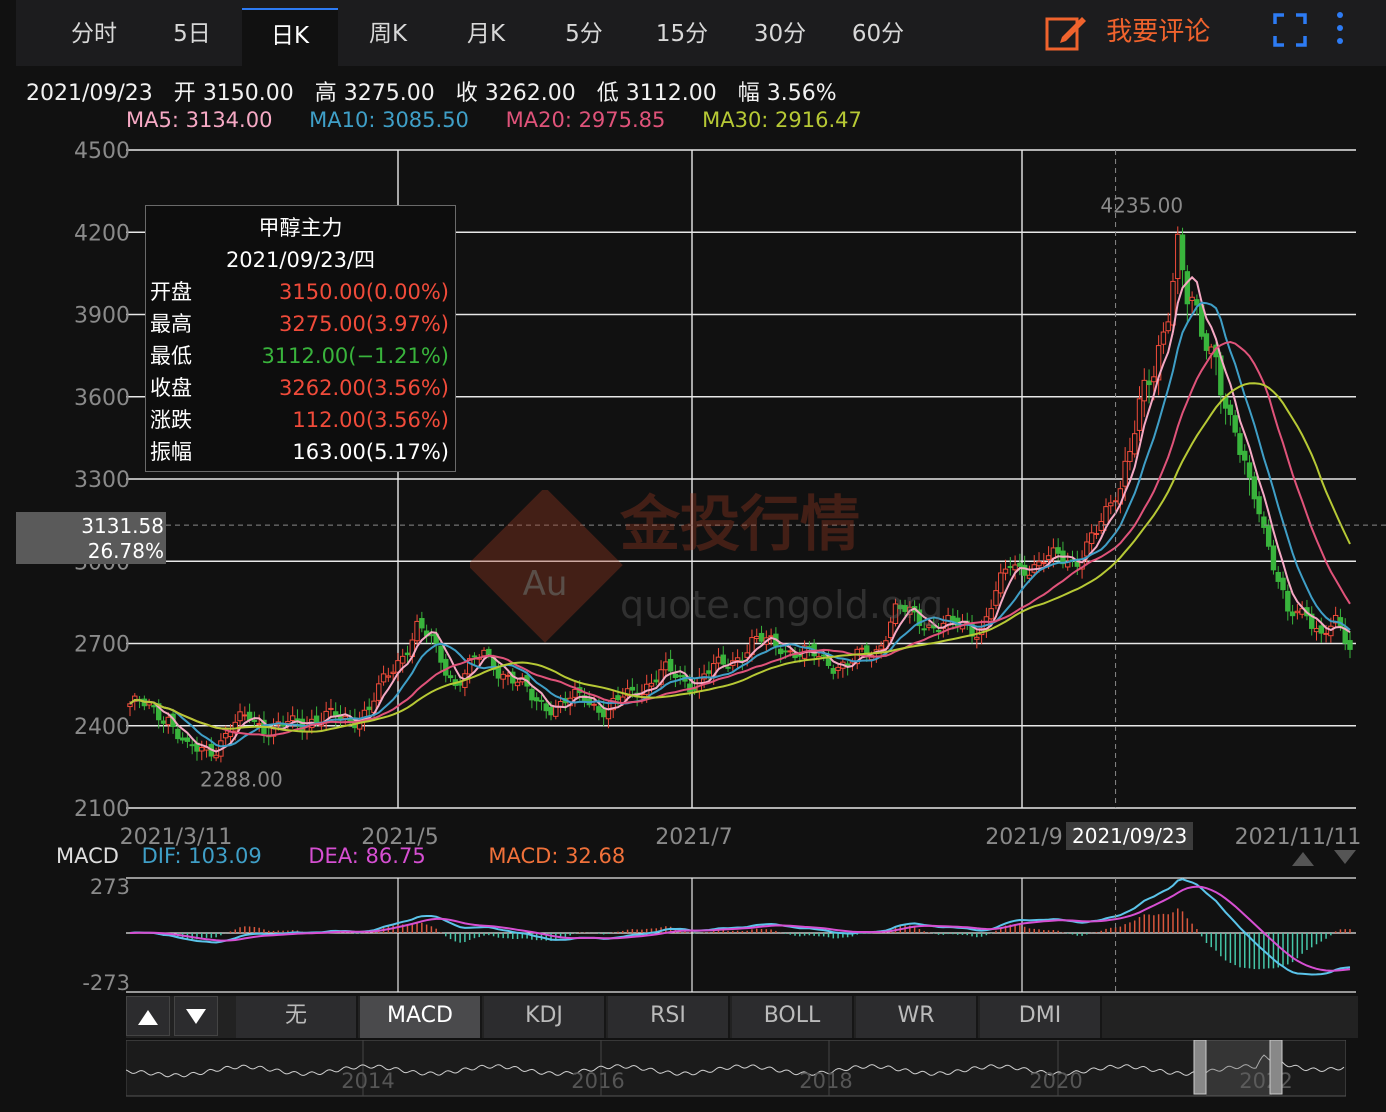 This screenshot has width=1386, height=1112. I want to click on indicator-kdj: KDJ, so click(545, 1017).